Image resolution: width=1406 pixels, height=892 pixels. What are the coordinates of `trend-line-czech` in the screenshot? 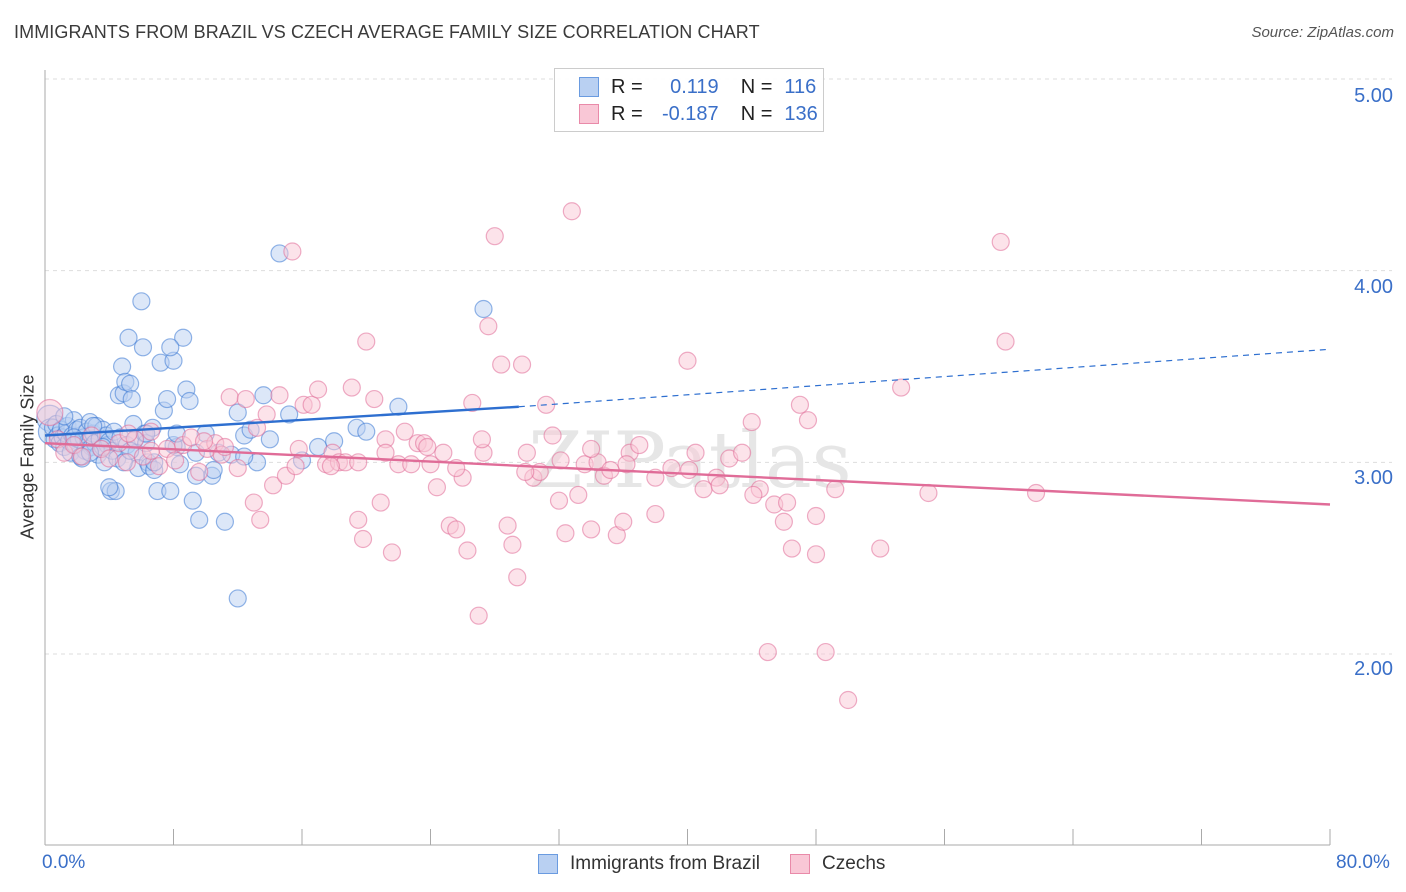 It's located at (687, 473).